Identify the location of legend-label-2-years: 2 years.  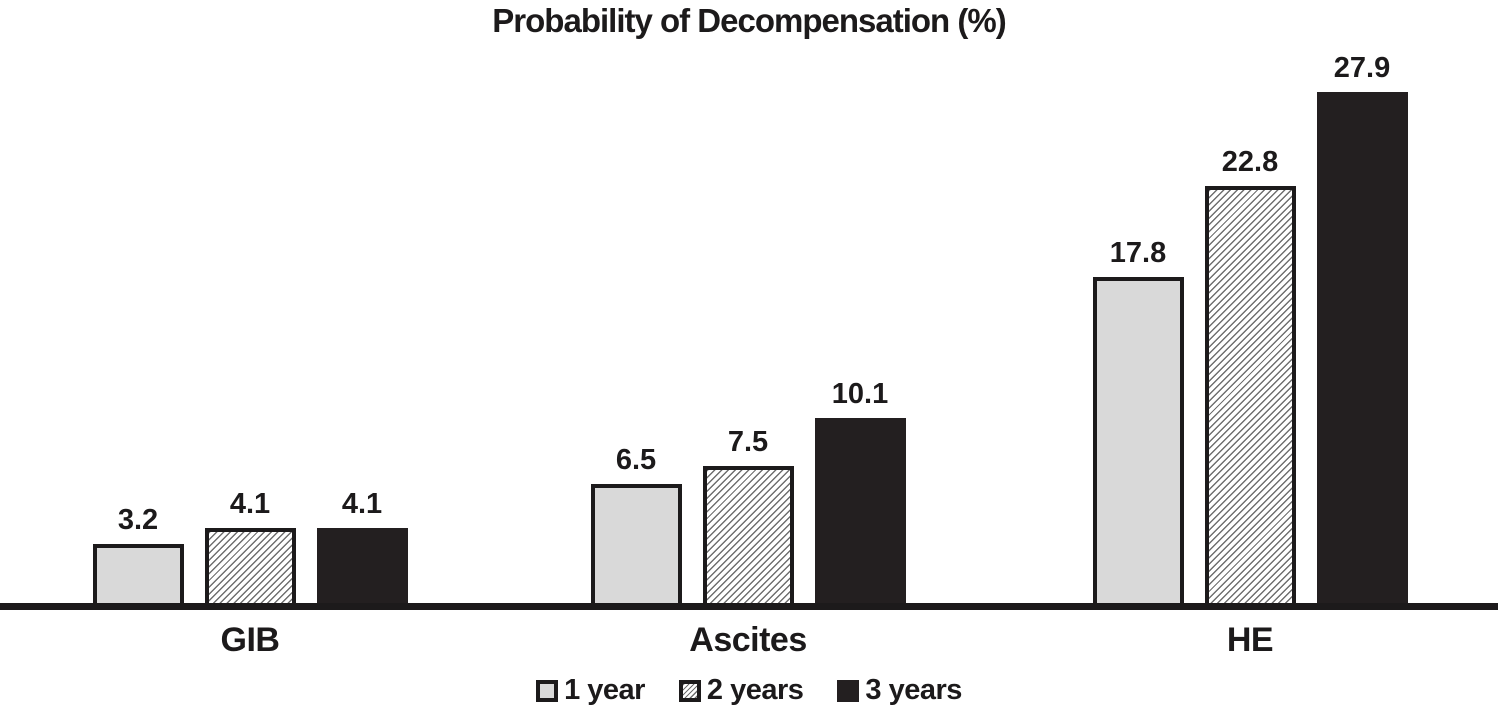
(755, 690).